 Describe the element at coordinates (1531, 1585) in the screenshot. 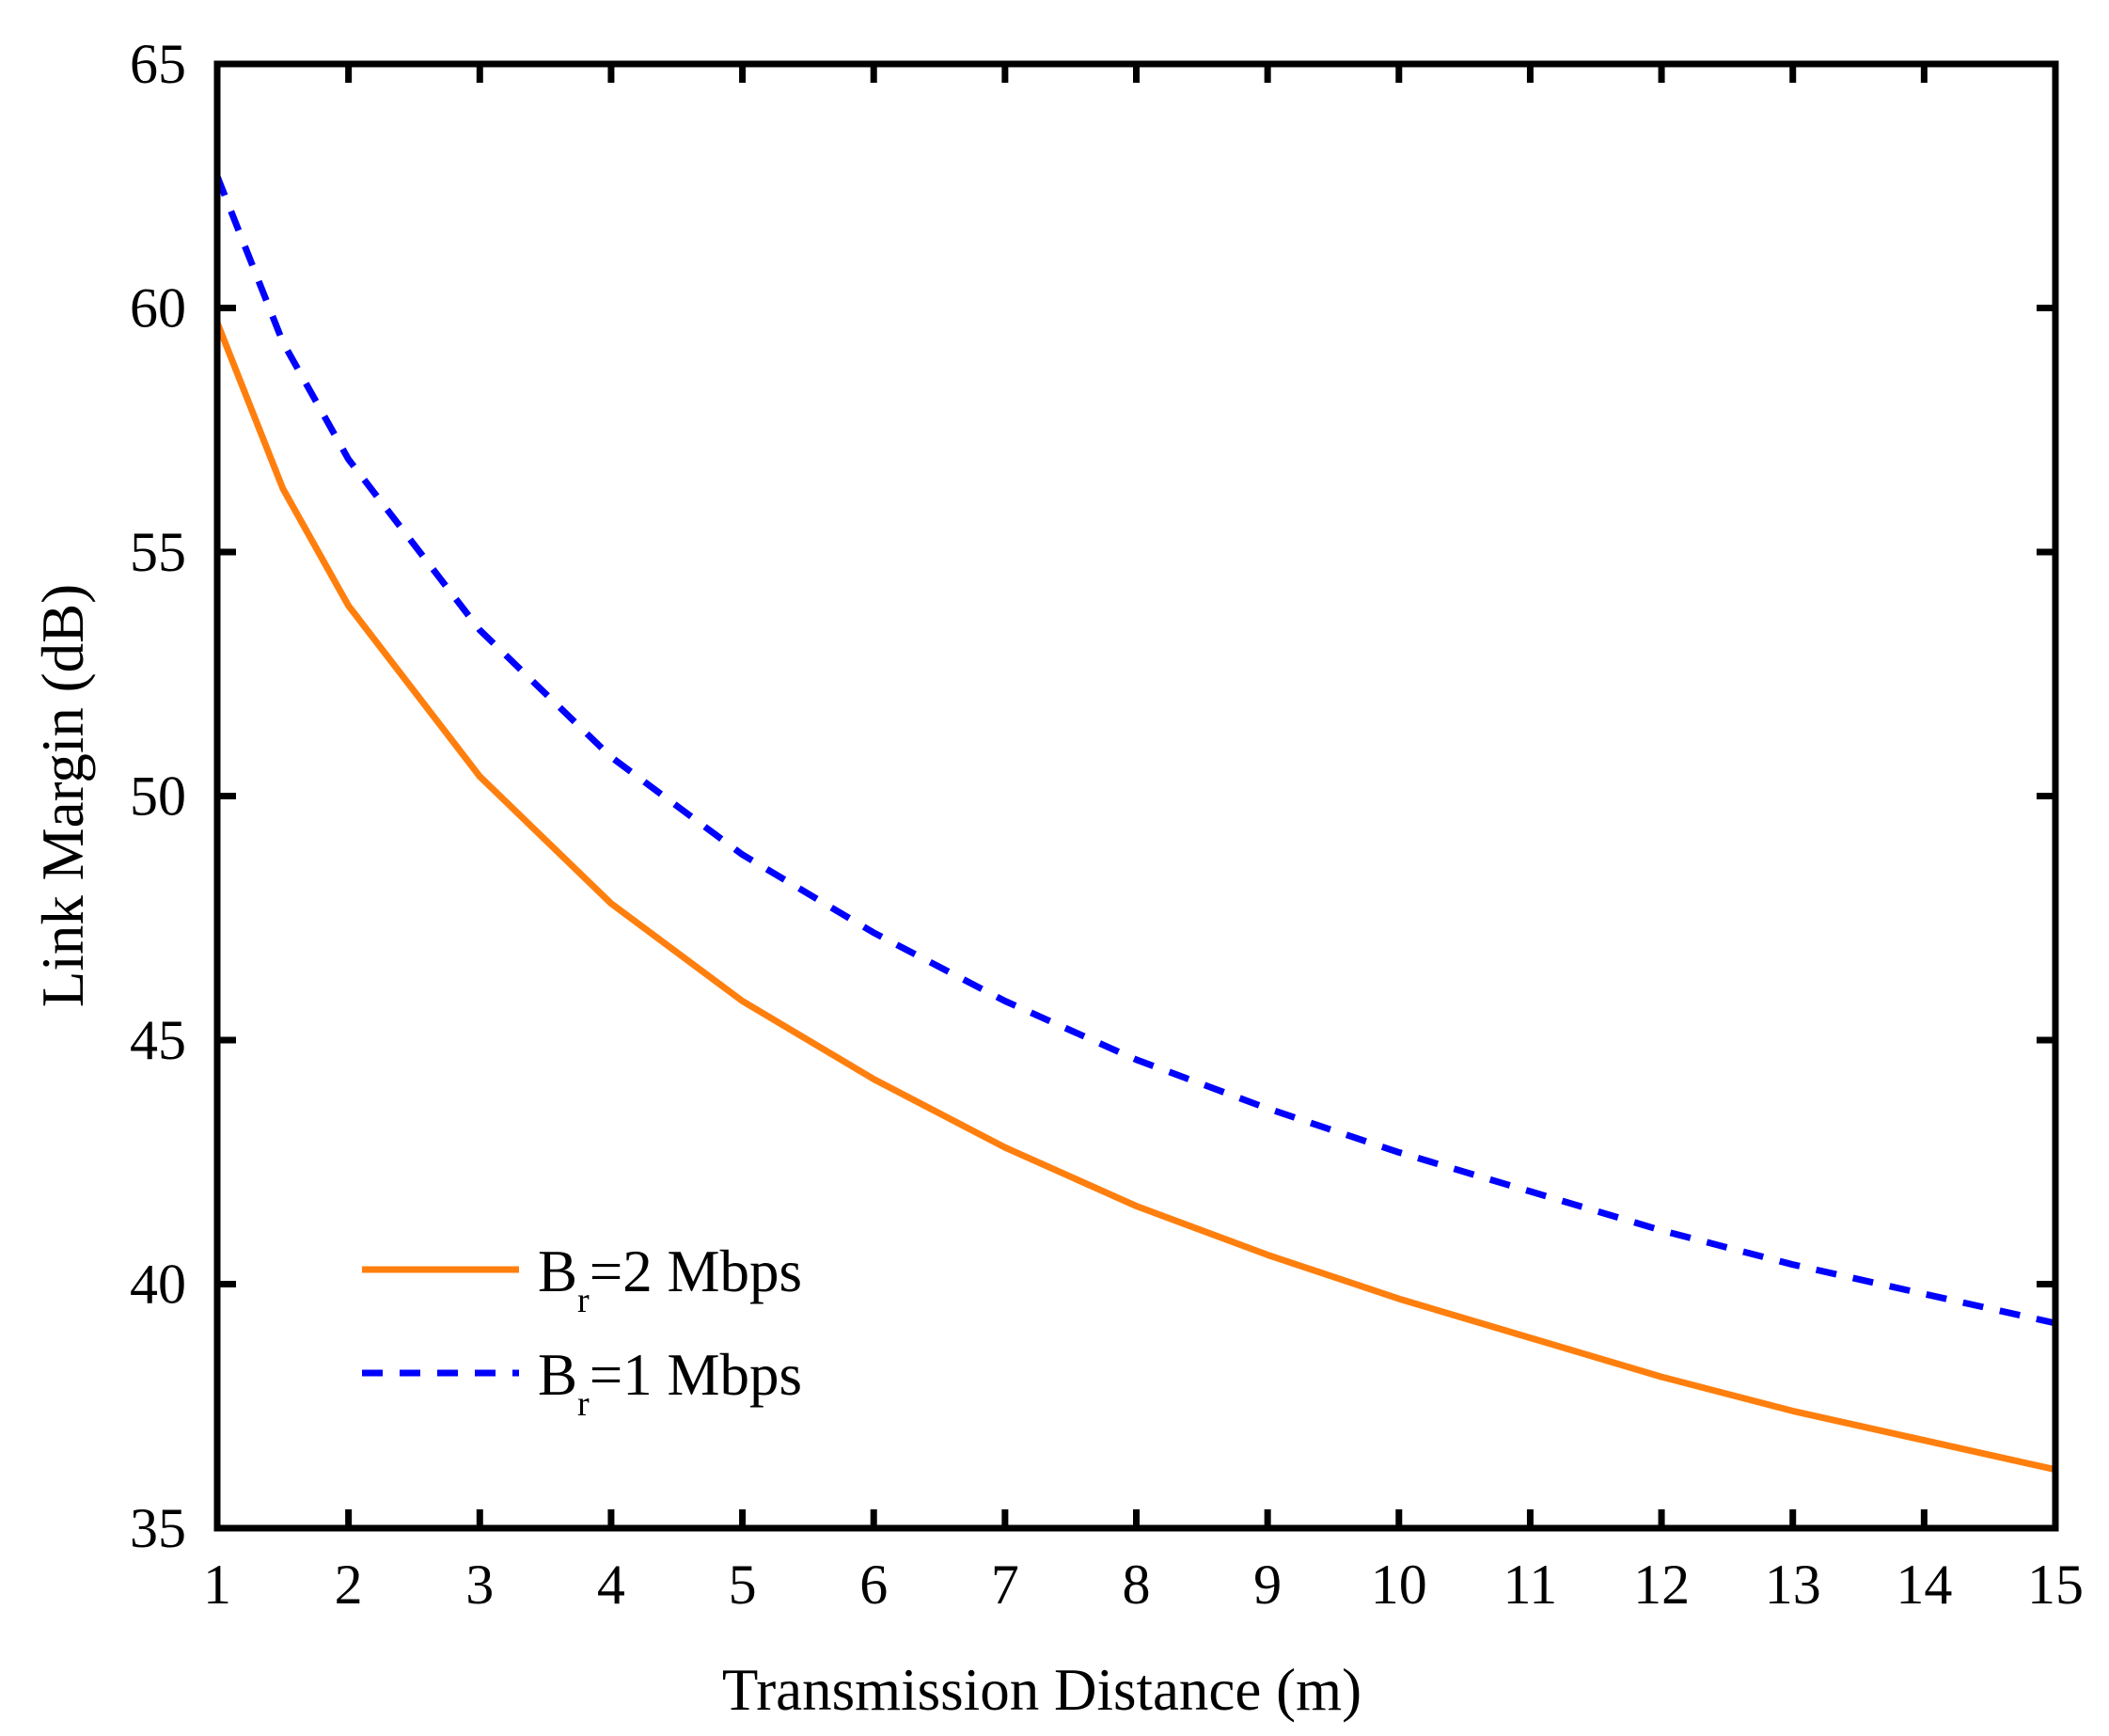

I see `x-tick-label: 11` at that location.